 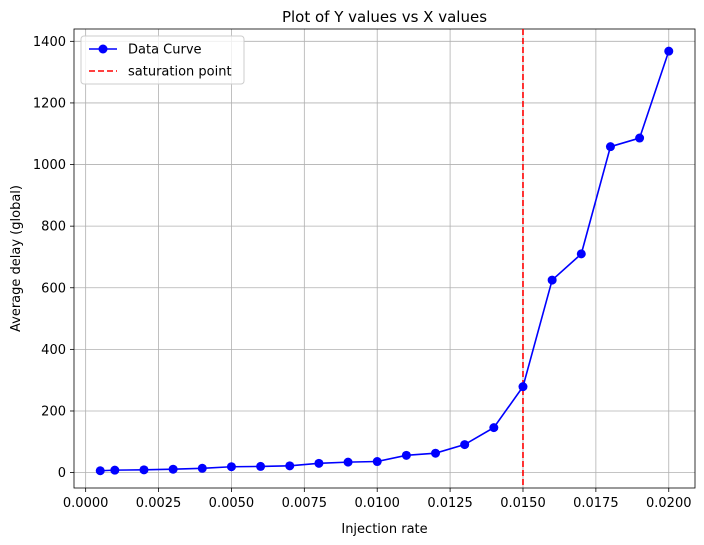 What do you see at coordinates (305, 503) in the screenshot?
I see `x-tick-label: 0.0075` at bounding box center [305, 503].